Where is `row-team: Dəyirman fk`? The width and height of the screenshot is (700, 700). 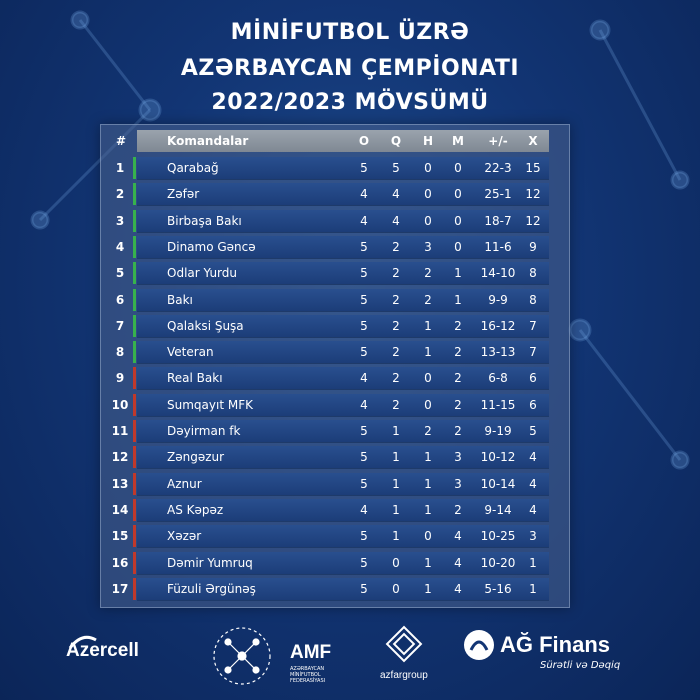
row-team: Dəyirman fk is located at coordinates (204, 431).